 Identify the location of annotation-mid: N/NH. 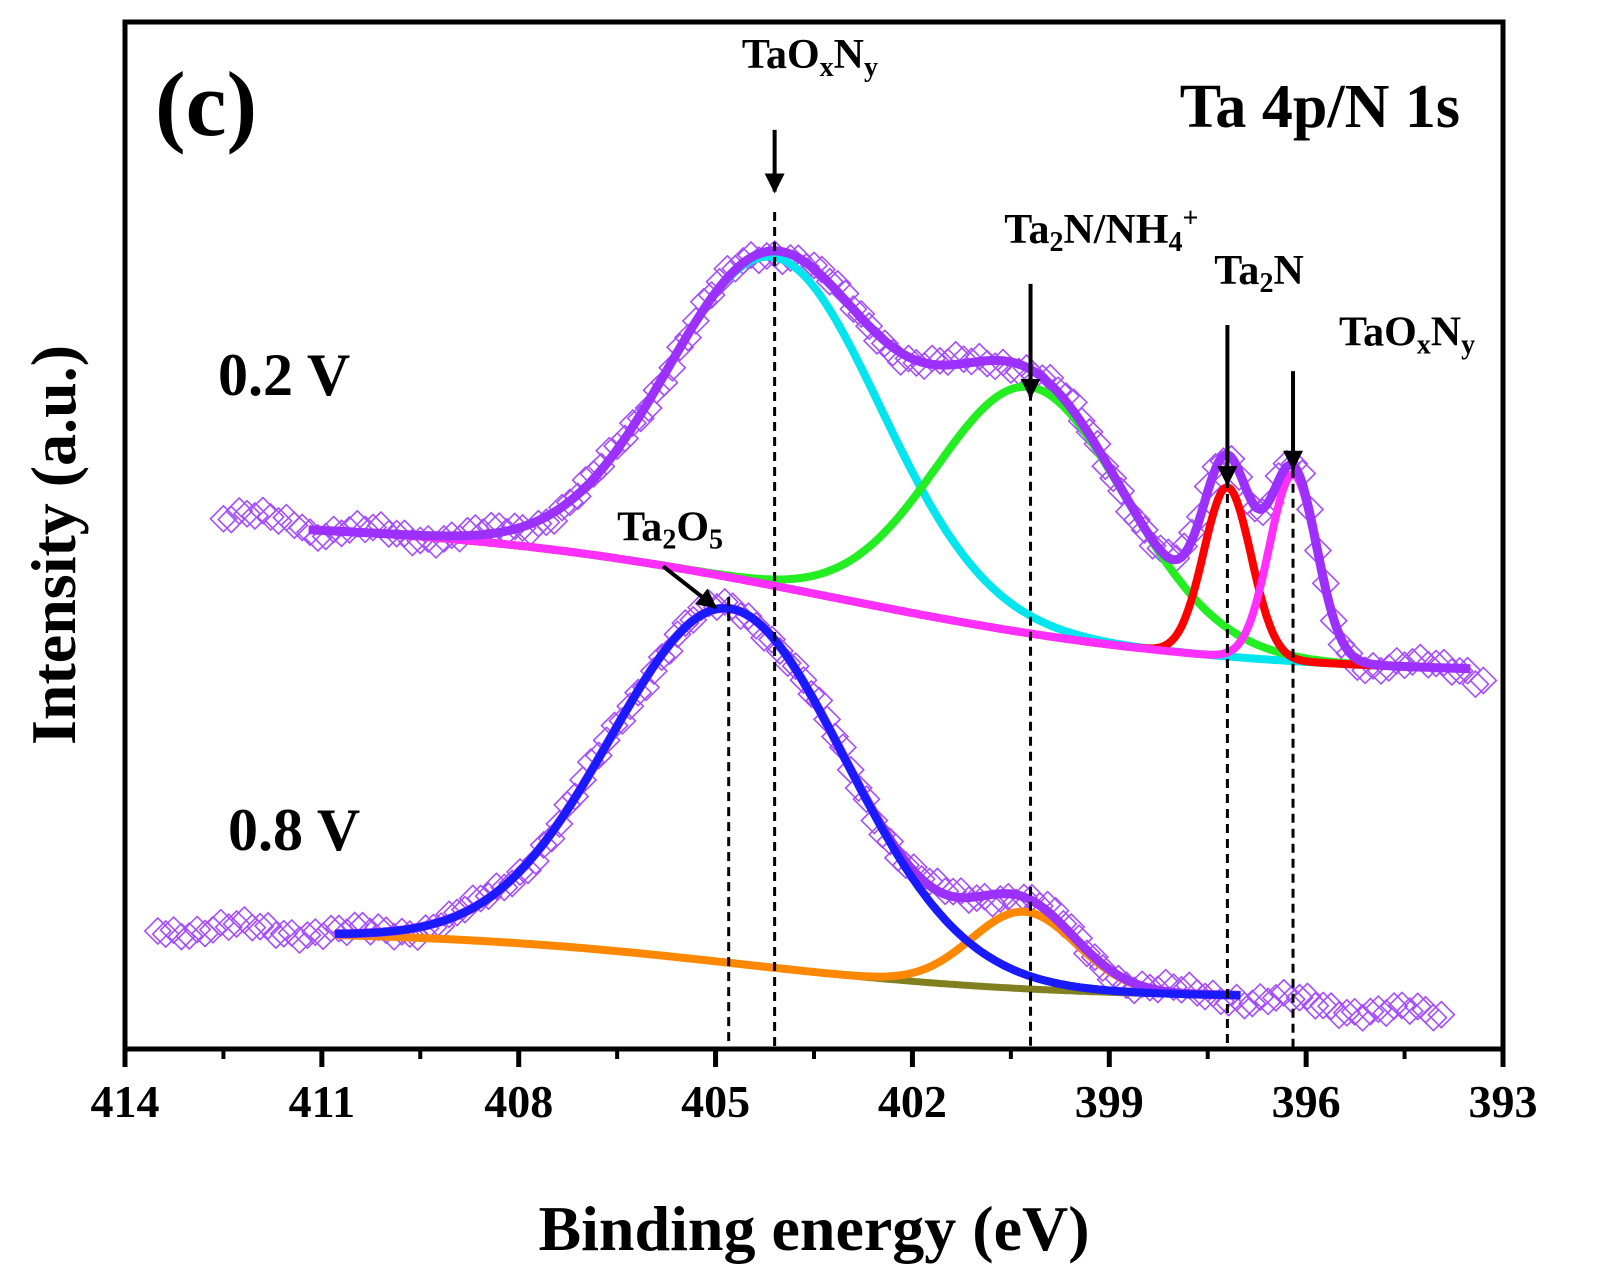
(1115, 230).